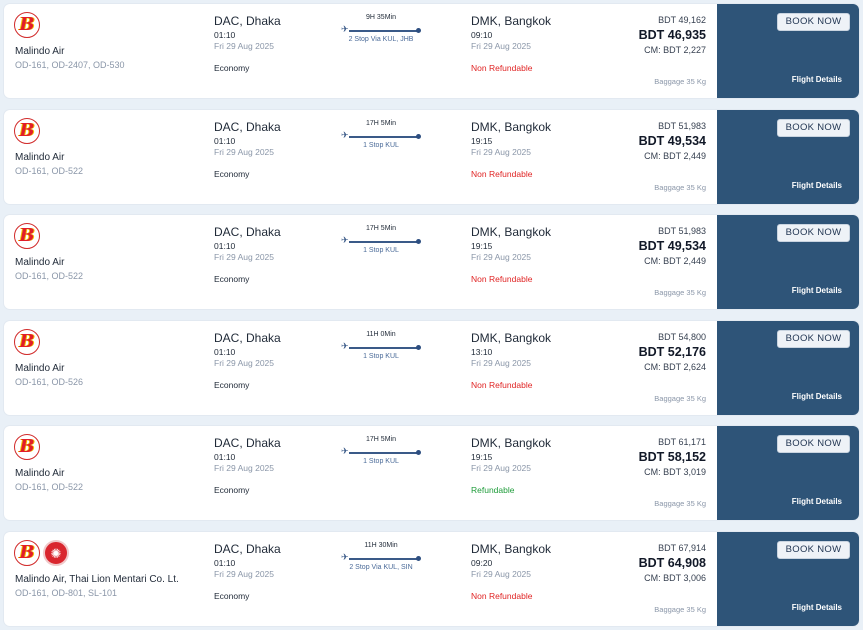 The height and width of the screenshot is (630, 863). What do you see at coordinates (682, 20) in the screenshot?
I see `original-price: BDT 49,162` at bounding box center [682, 20].